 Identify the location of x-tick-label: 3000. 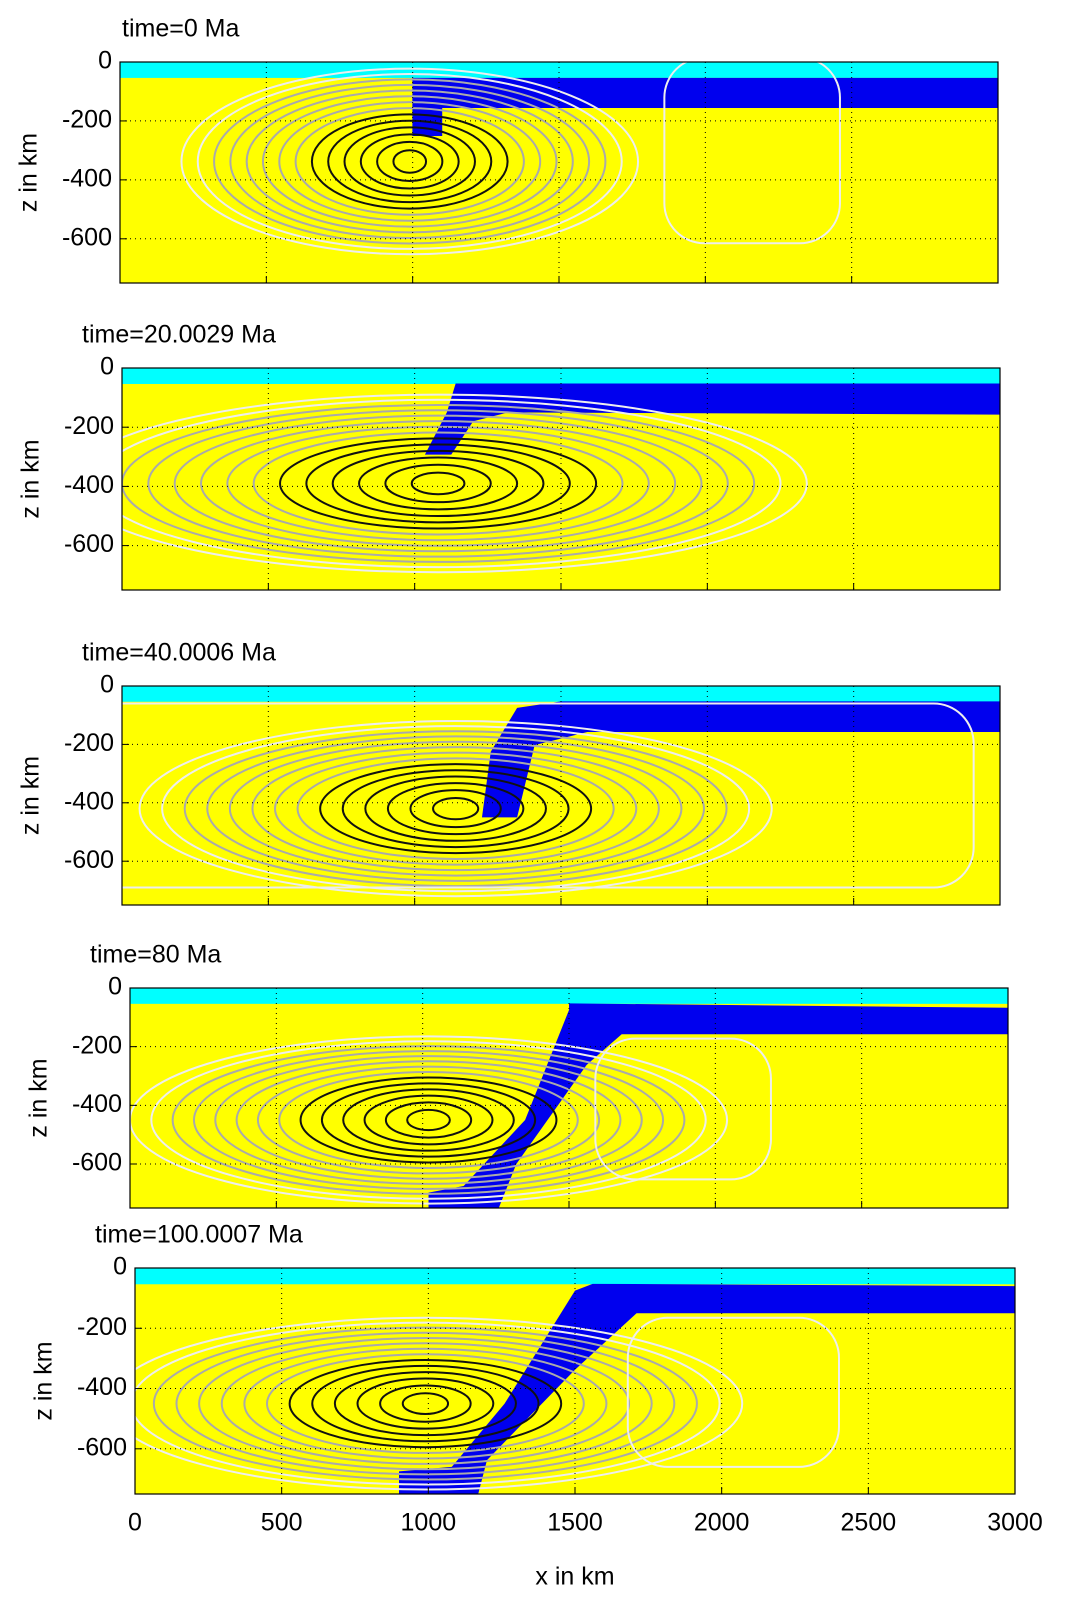
(1015, 1523).